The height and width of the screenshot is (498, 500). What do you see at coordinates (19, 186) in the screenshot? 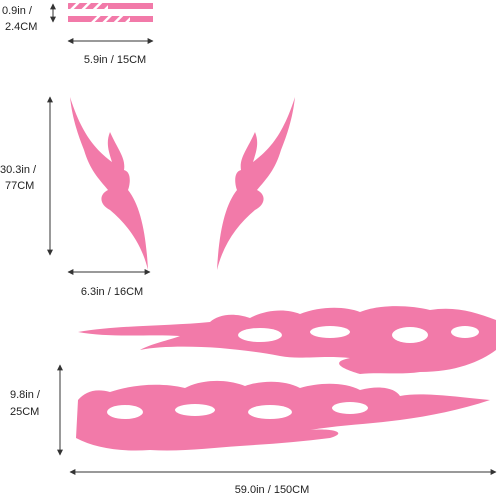
I see `dimension-label: 77CM` at bounding box center [19, 186].